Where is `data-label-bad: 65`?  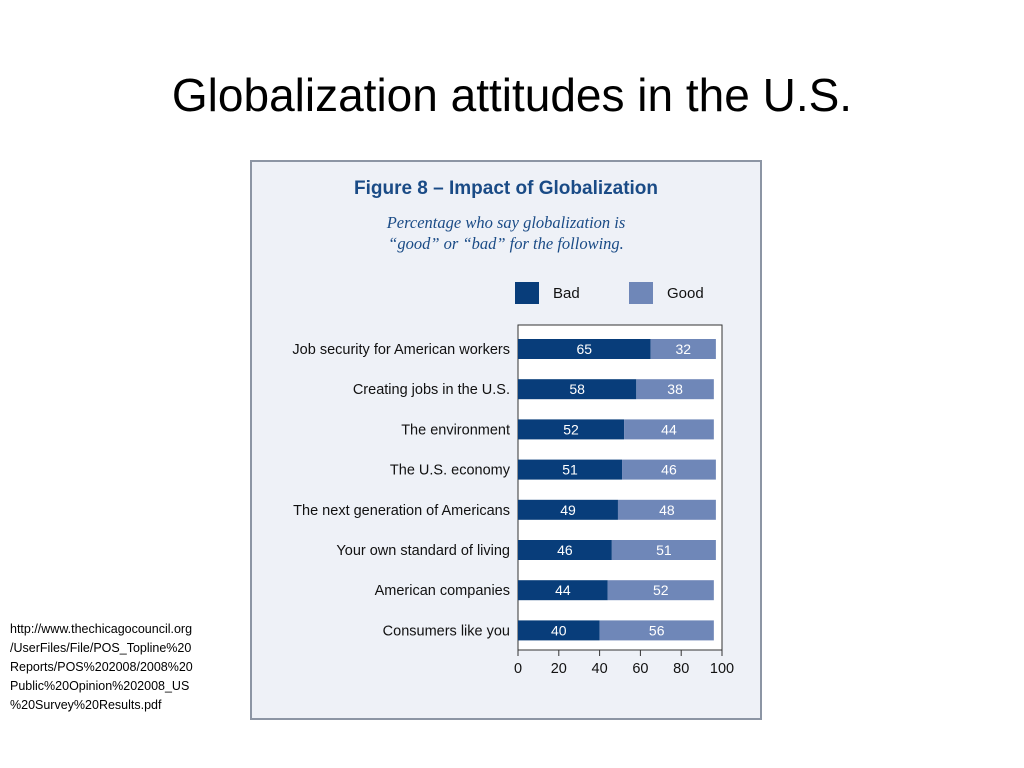 data-label-bad: 65 is located at coordinates (585, 349).